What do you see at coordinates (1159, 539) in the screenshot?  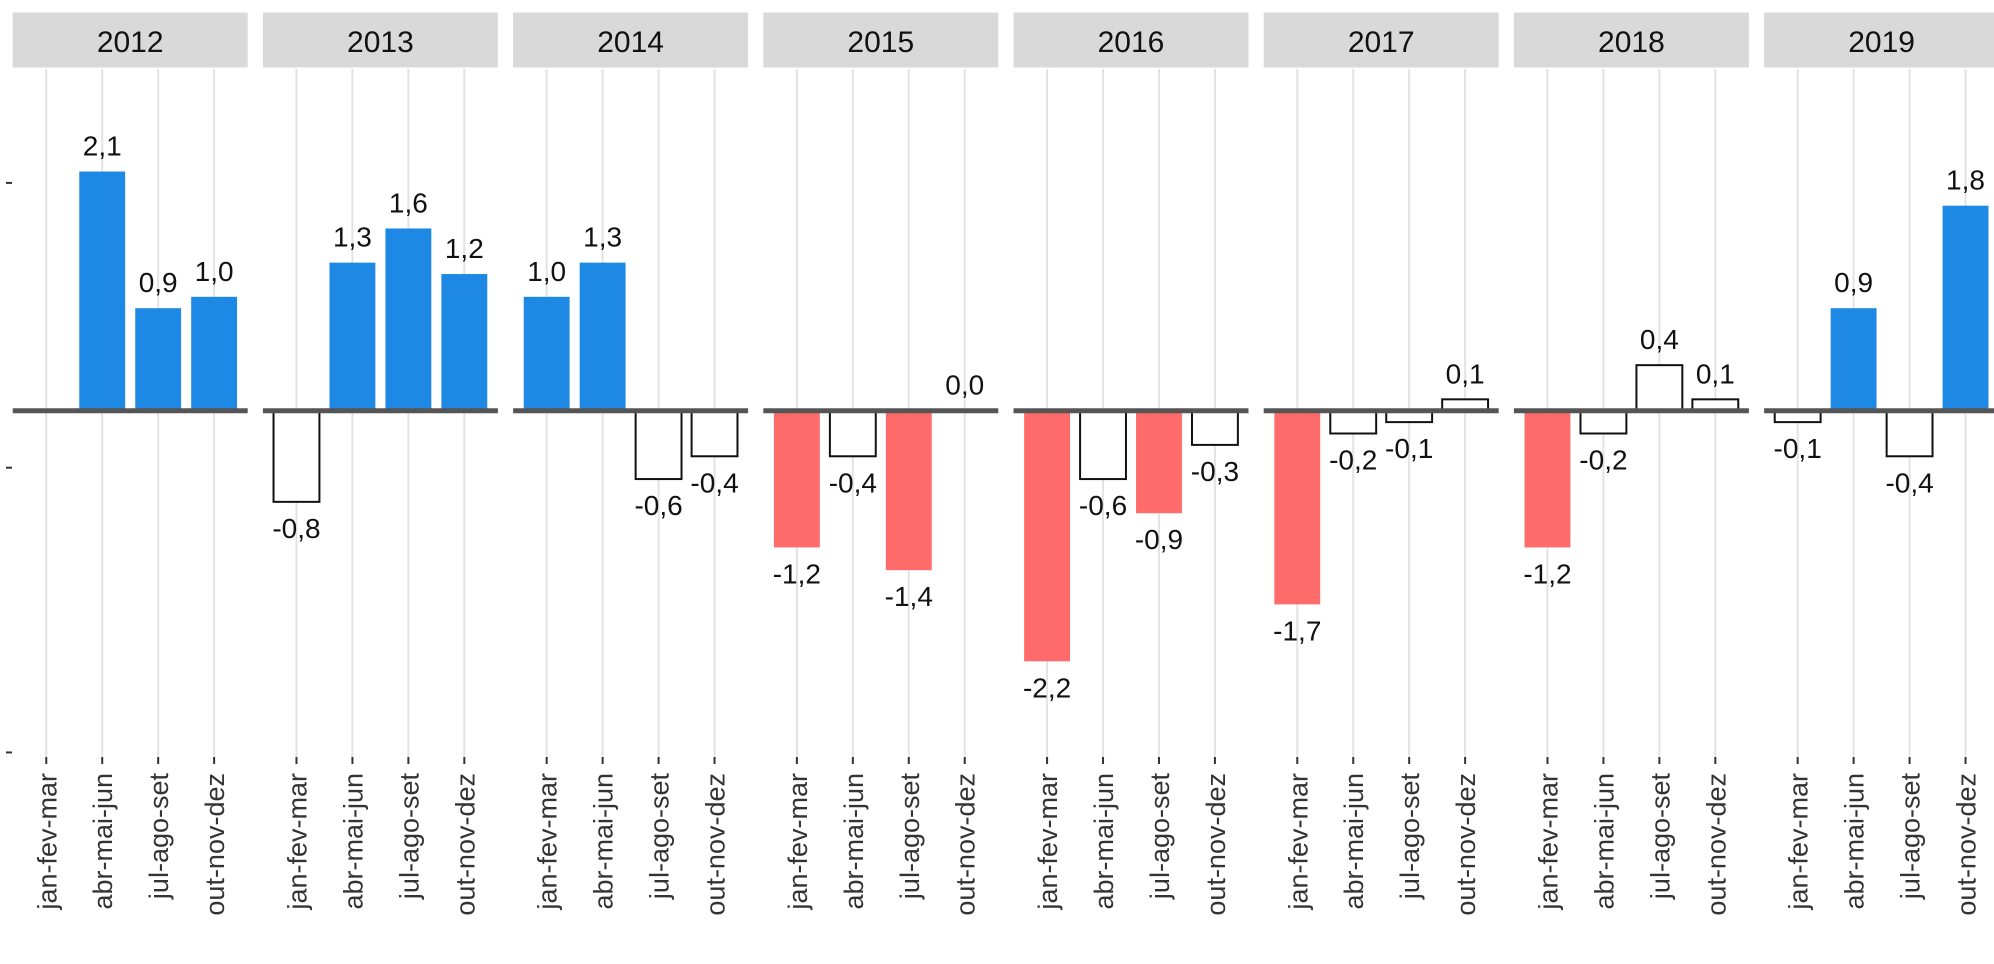 I see `value-label: -0,9` at bounding box center [1159, 539].